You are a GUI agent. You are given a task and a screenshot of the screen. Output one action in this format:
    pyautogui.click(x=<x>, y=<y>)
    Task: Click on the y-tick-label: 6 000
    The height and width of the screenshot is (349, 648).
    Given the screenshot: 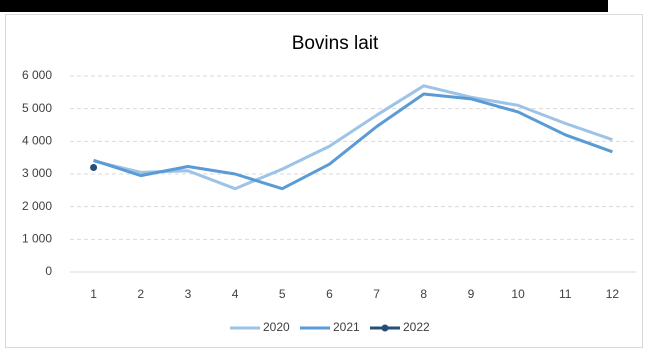 What is the action you would take?
    pyautogui.click(x=37, y=75)
    